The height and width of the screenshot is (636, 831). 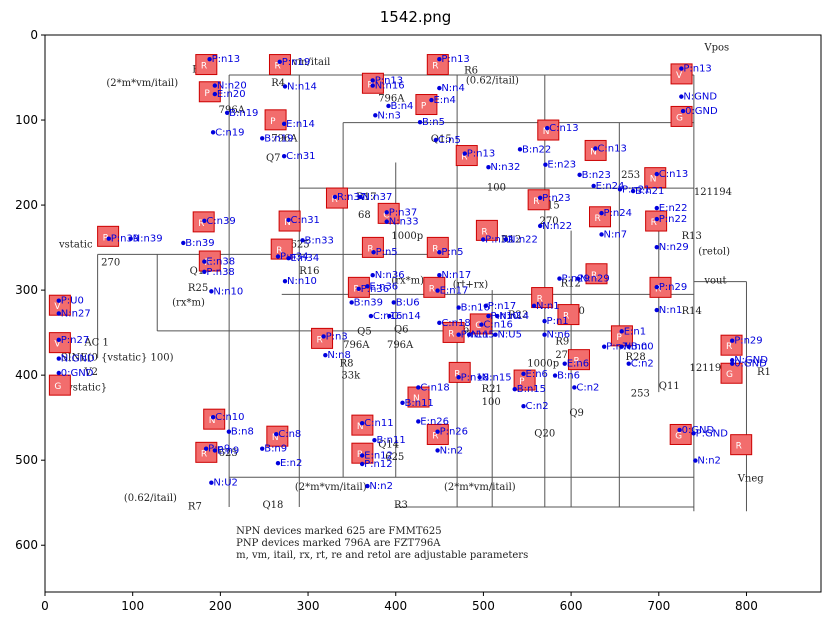 What do you see at coordinates (220, 221) in the screenshot?
I see `node-annotation: C:n39` at bounding box center [220, 221].